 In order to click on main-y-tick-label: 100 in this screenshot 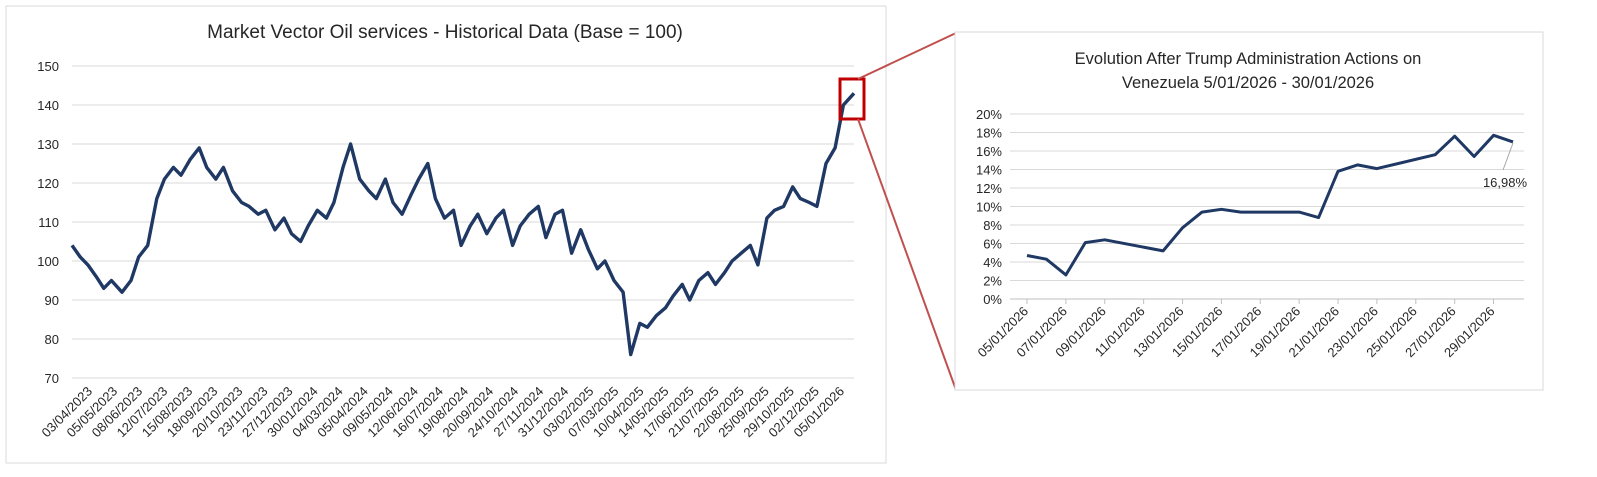, I will do `click(48, 261)`.